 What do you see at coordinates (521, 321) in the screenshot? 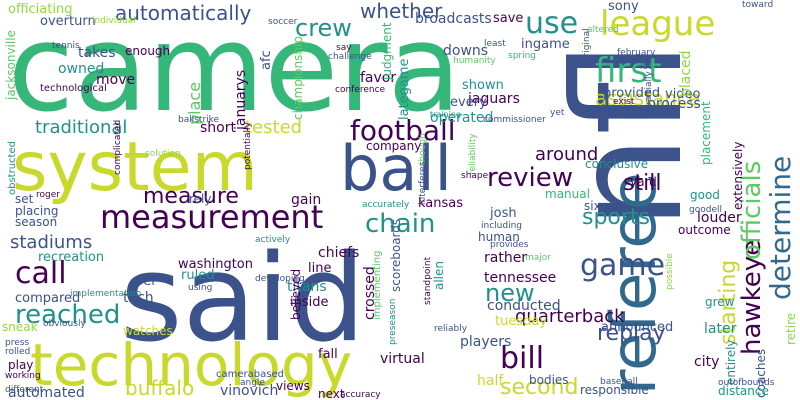
I see `word-tuesday: tuesday` at bounding box center [521, 321].